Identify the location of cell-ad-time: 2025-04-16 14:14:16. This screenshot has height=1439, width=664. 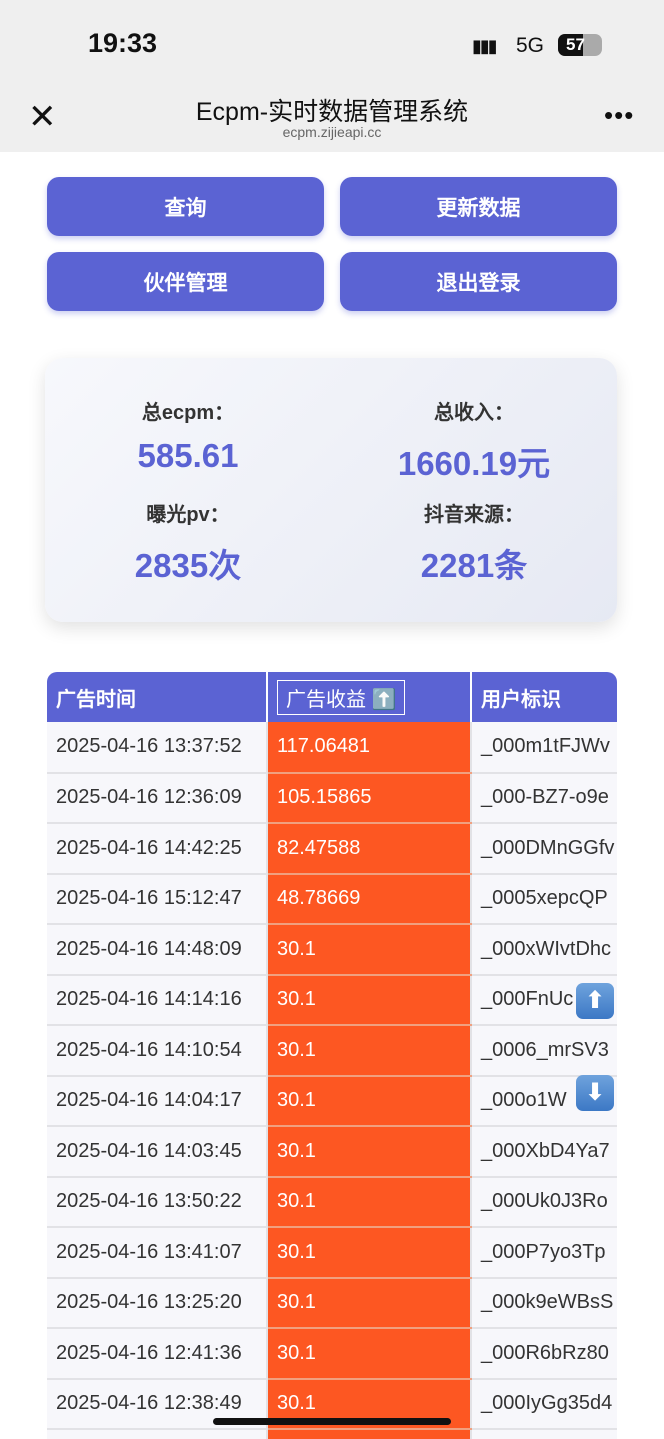
(157, 1000).